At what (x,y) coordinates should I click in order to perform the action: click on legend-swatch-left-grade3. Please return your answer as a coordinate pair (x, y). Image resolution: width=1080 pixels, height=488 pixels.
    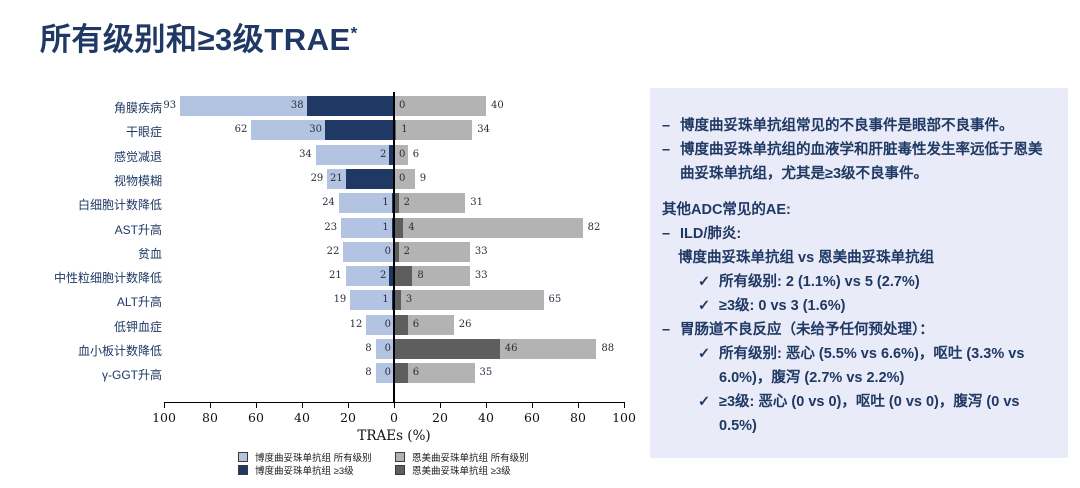
    Looking at the image, I should click on (243, 469).